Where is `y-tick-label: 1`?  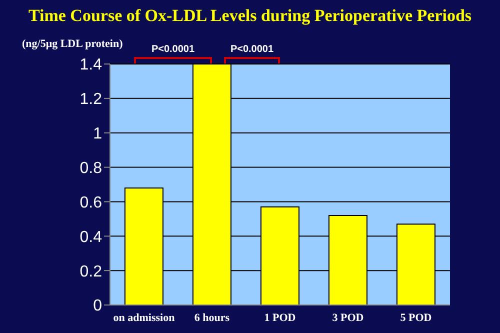
y-tick-label: 1 is located at coordinates (97, 134).